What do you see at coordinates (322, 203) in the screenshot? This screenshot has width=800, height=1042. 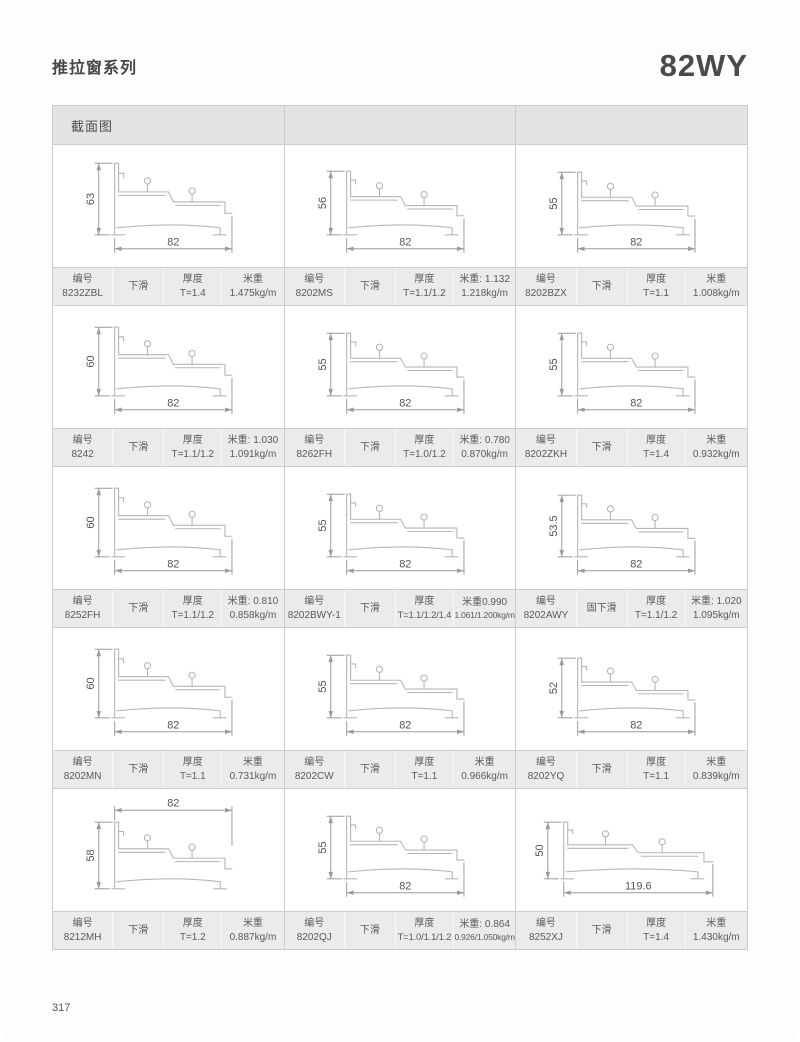 I see `svg-text: 56` at bounding box center [322, 203].